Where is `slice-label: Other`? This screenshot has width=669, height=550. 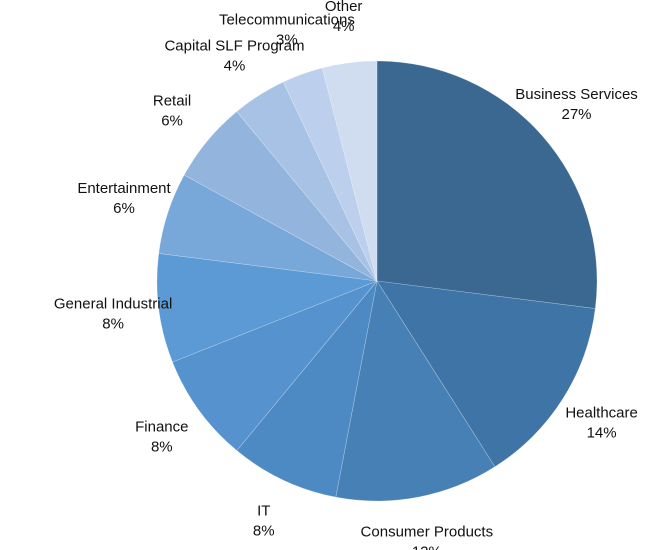 slice-label: Other is located at coordinates (344, 7).